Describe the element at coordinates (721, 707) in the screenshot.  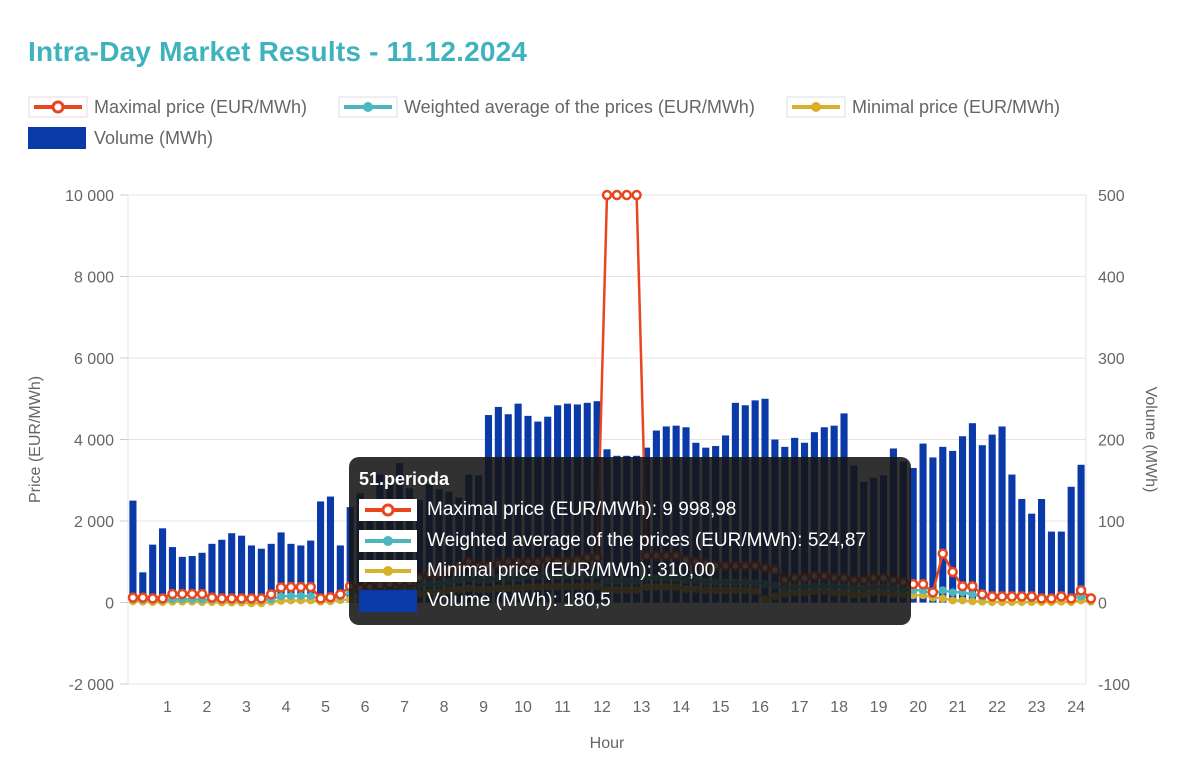
I see `x-tick-label: 15` at that location.